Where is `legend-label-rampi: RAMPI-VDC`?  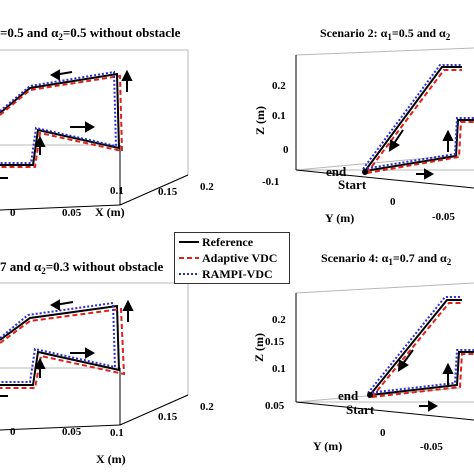
legend-label-rampi: RAMPI-VDC is located at coordinates (237, 274).